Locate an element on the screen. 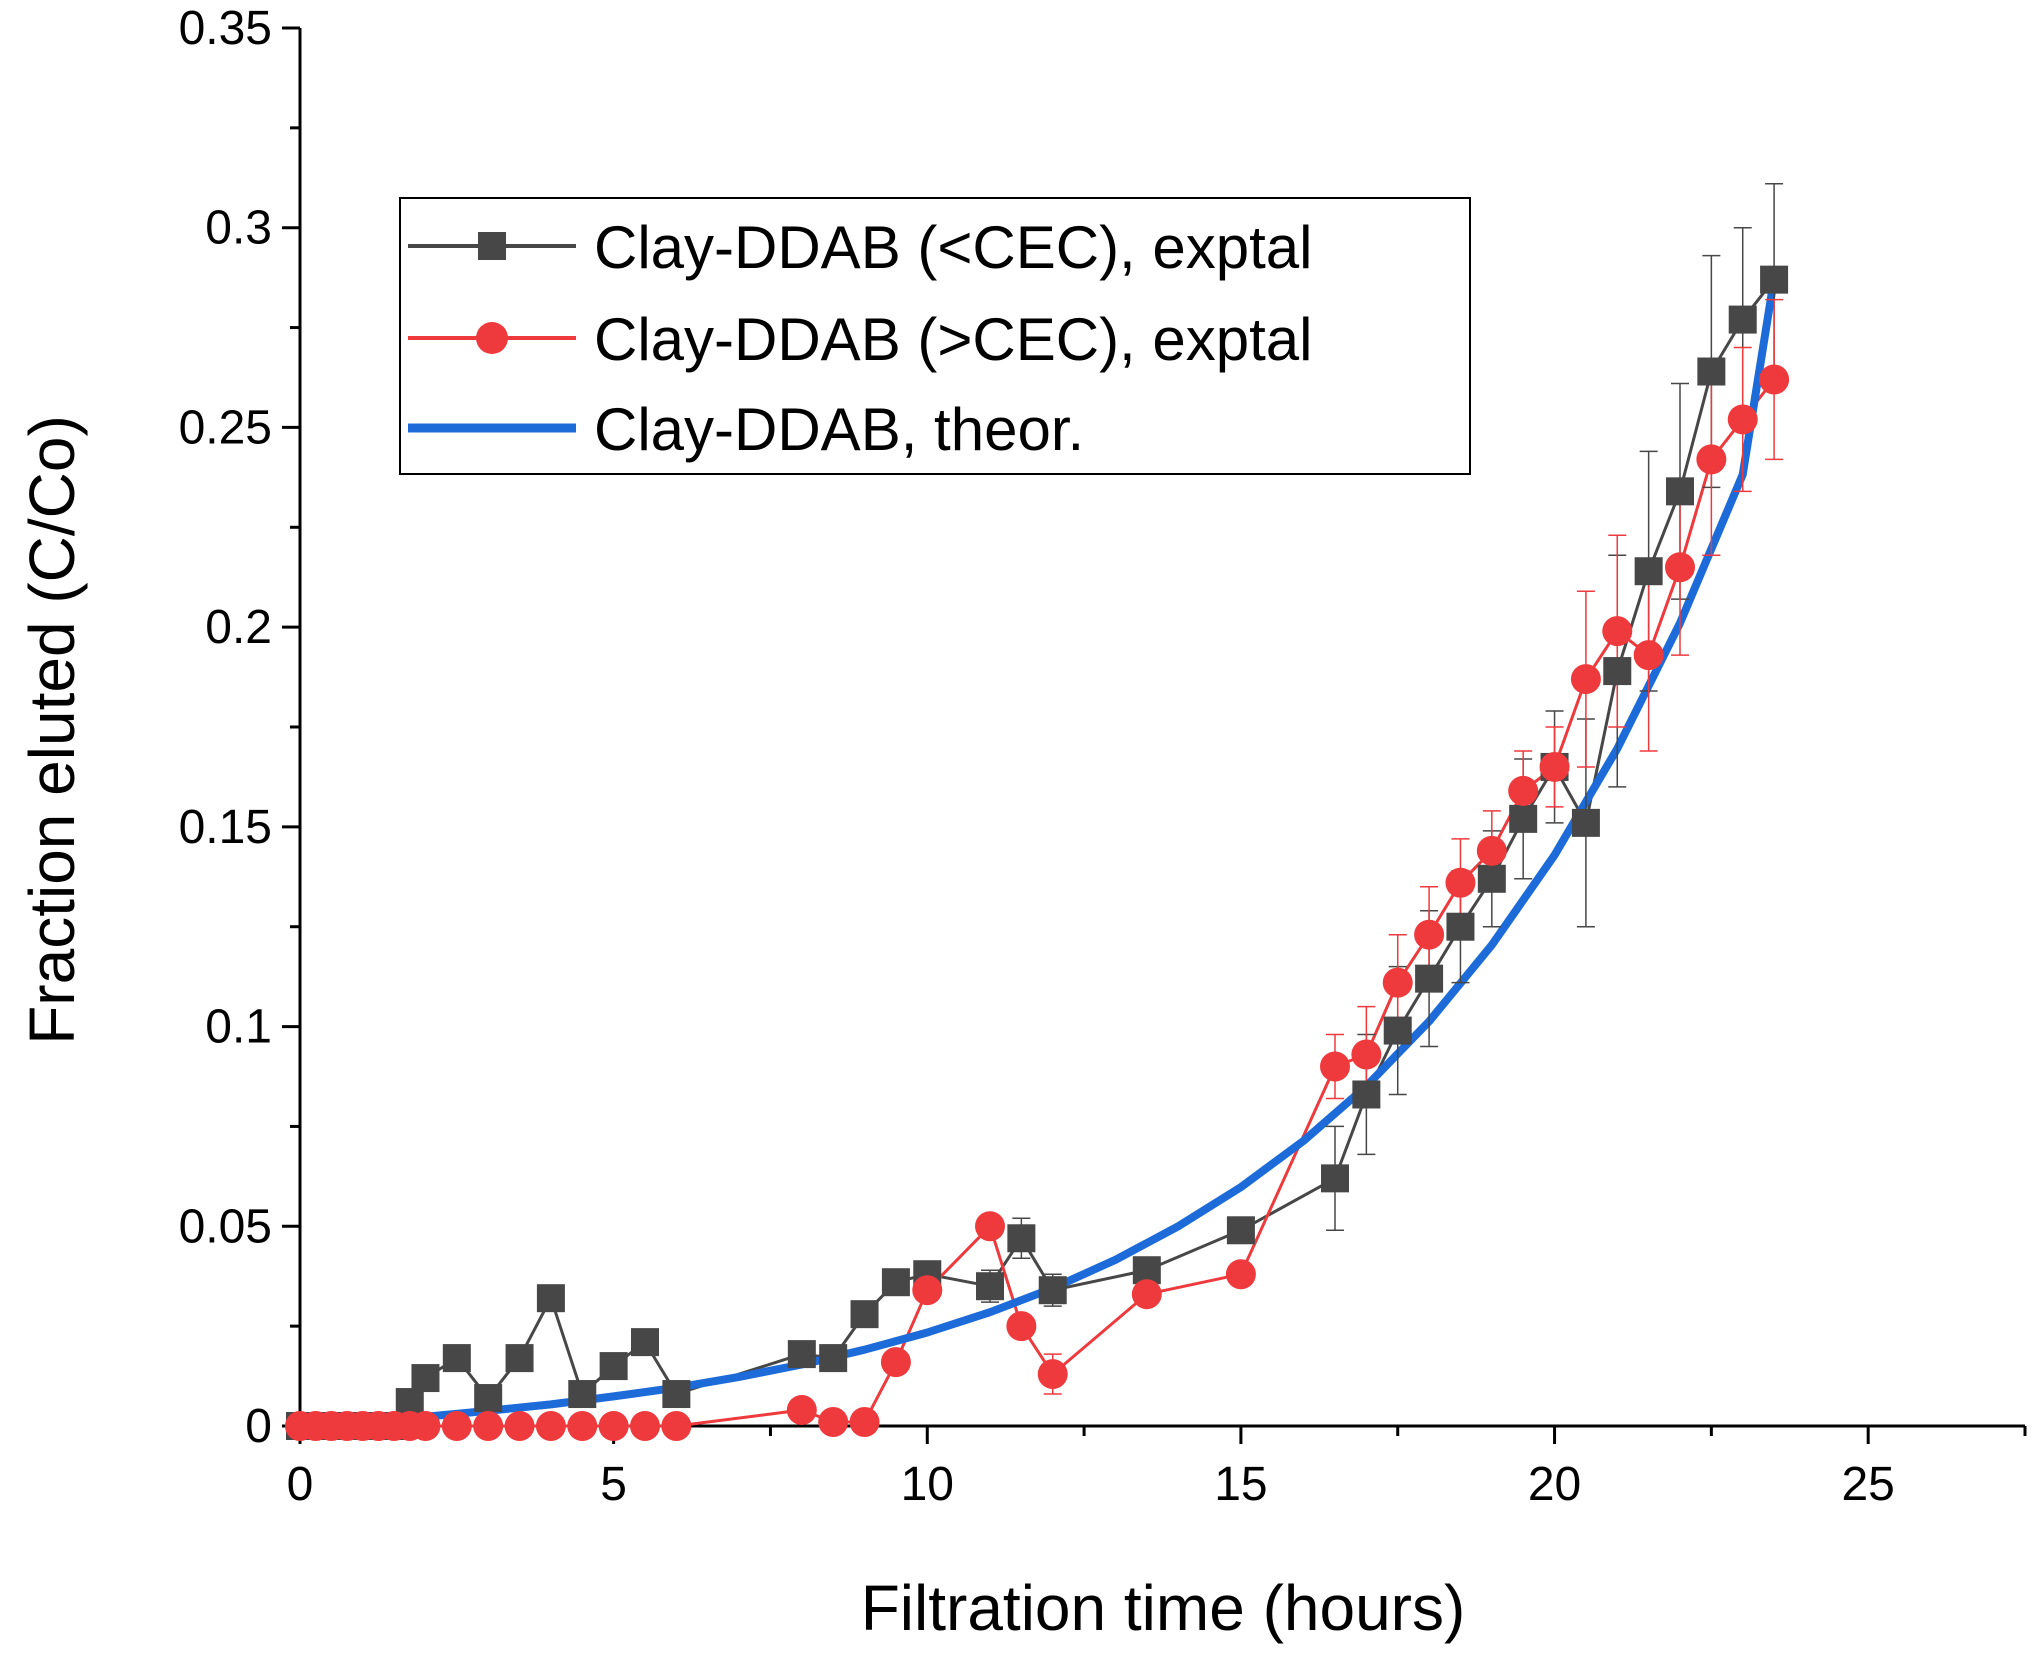  y-tick-label: 0.05 is located at coordinates (225, 1226).